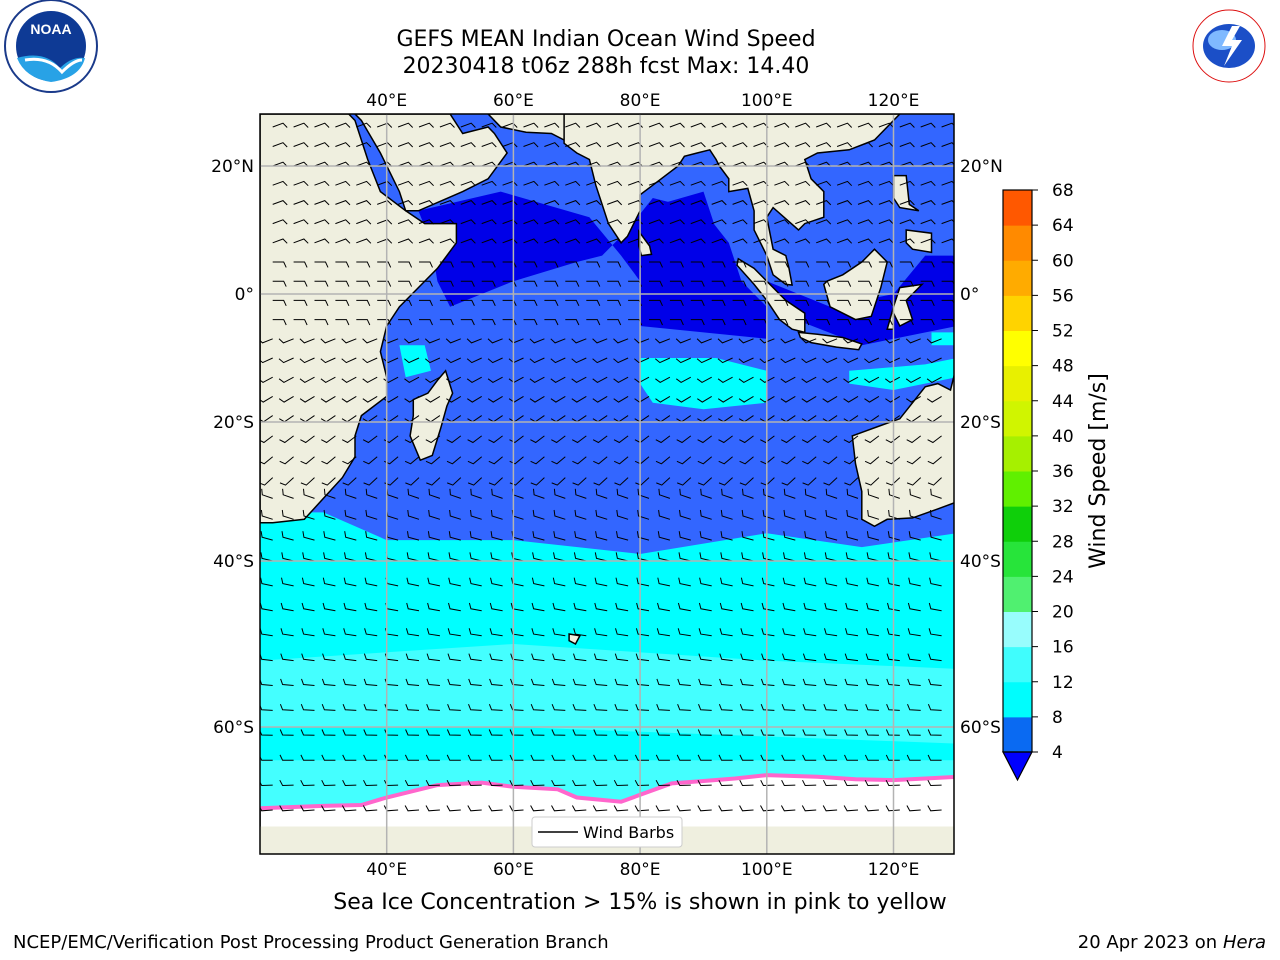 The image size is (1280, 960). Describe the element at coordinates (980, 423) in the screenshot. I see `lat-tick-label-right: 20°S` at that location.